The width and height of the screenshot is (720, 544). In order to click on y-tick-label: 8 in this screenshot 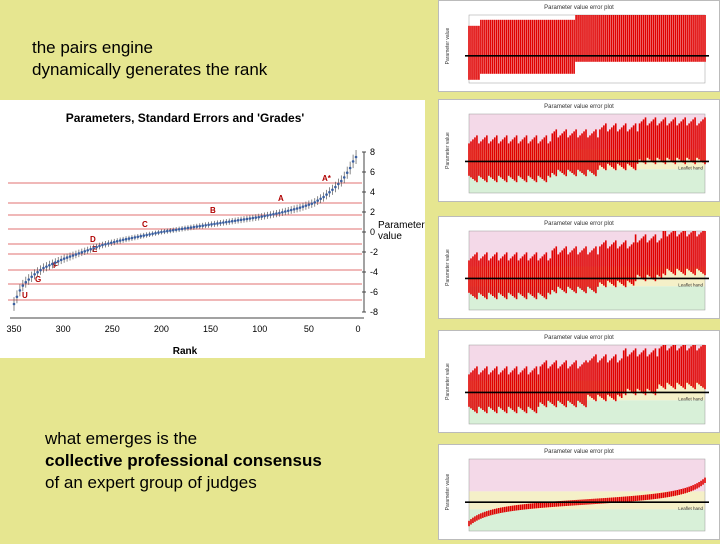, I will do `click(372, 152)`.